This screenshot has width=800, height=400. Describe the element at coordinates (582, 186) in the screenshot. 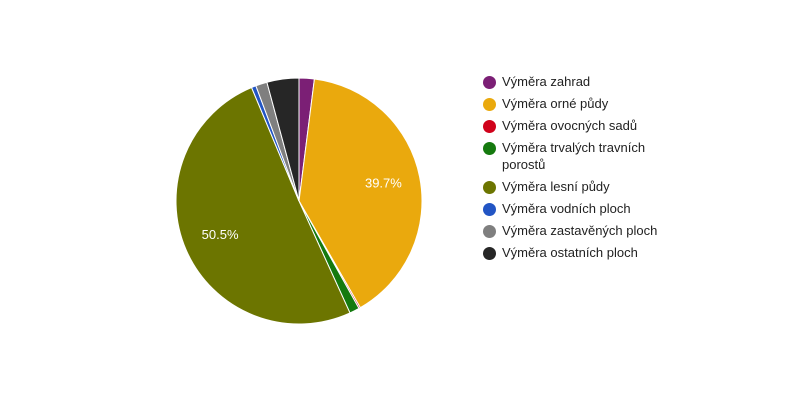

I see `legend-label: Výměra lesní půdy` at that location.